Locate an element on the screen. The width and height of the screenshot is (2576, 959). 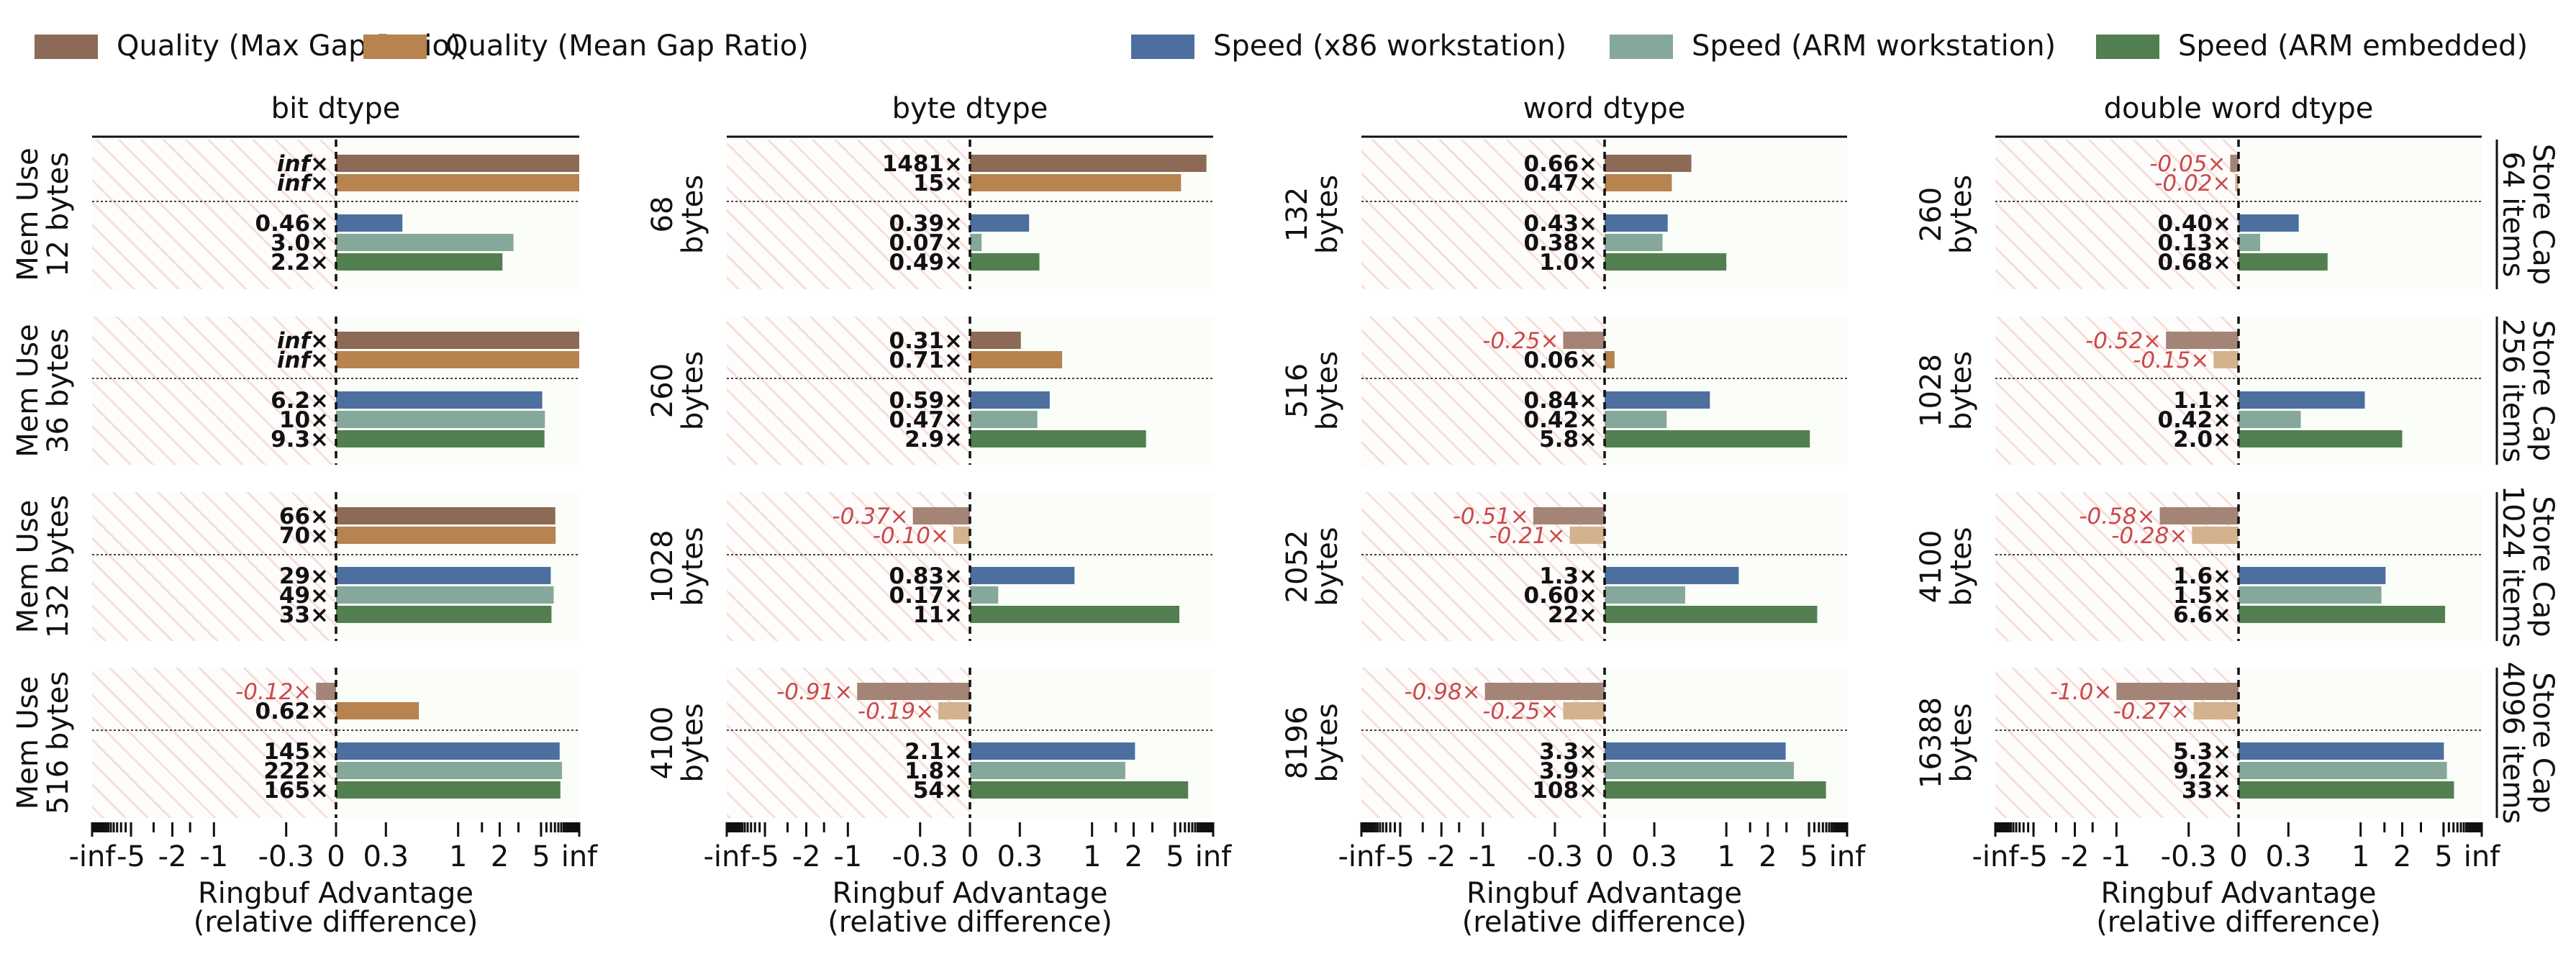
panel: 66×70× 29×49×33× Mem Use132 bytes is located at coordinates (295, 566).